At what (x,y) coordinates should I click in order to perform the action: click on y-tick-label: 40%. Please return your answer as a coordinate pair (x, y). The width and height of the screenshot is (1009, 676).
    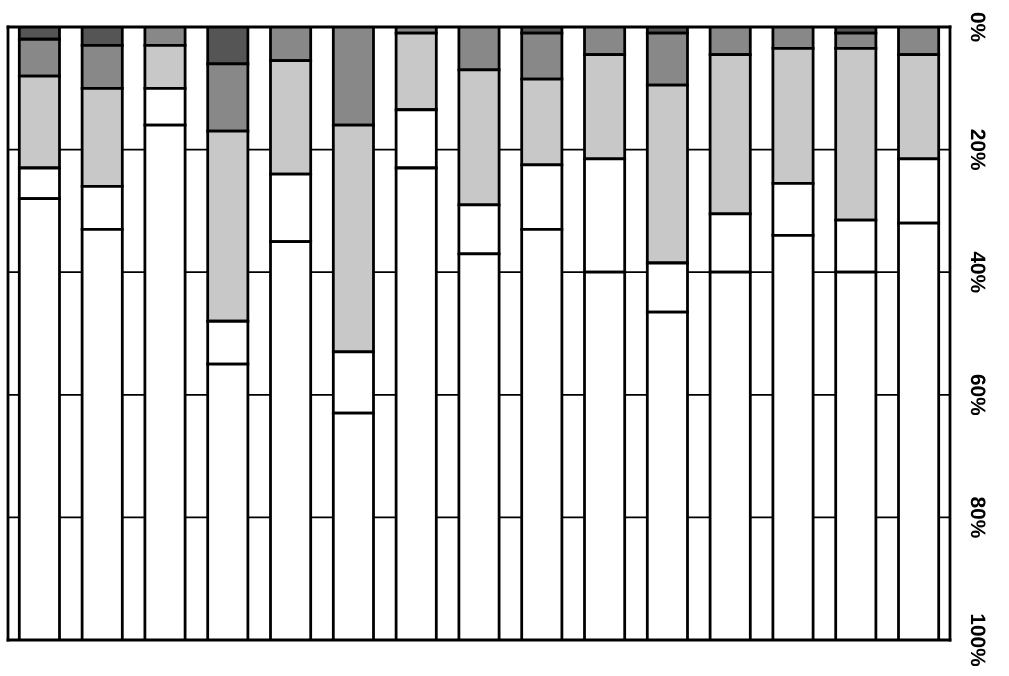
    Looking at the image, I should click on (978, 272).